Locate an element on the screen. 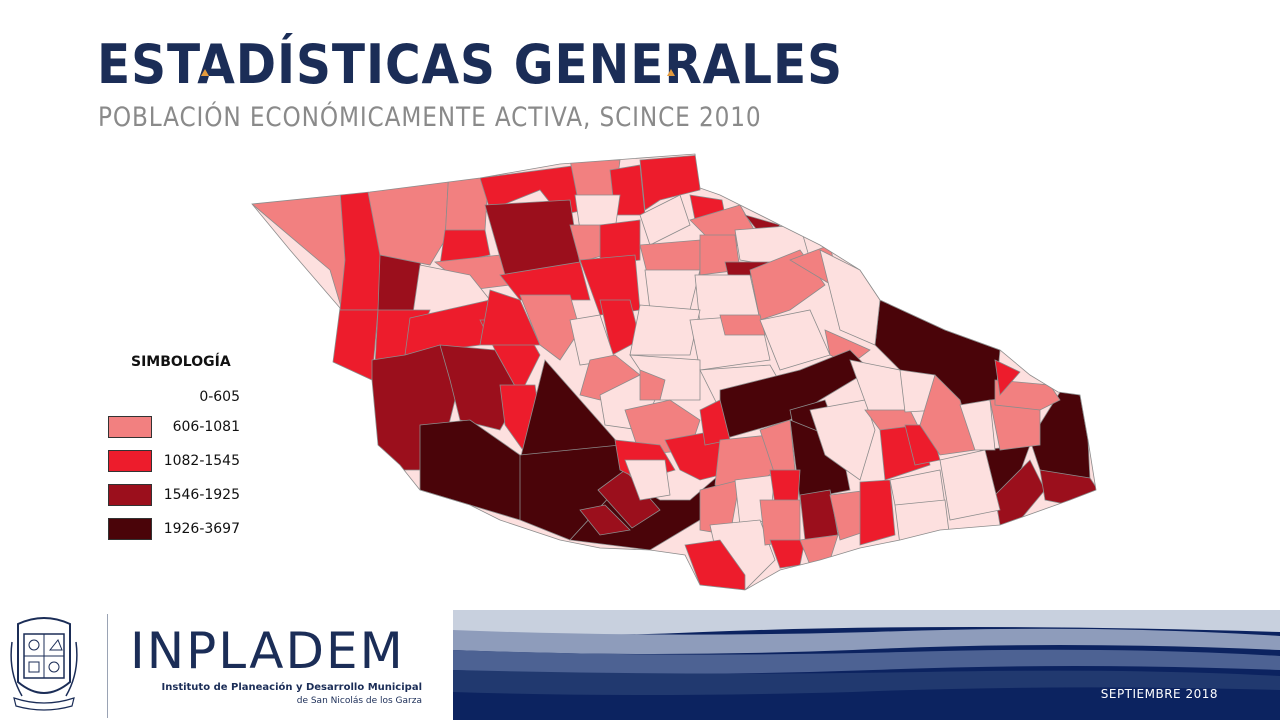 Image resolution: width=1280 pixels, height=720 pixels. legend-item: 606-1081 is located at coordinates (178, 428).